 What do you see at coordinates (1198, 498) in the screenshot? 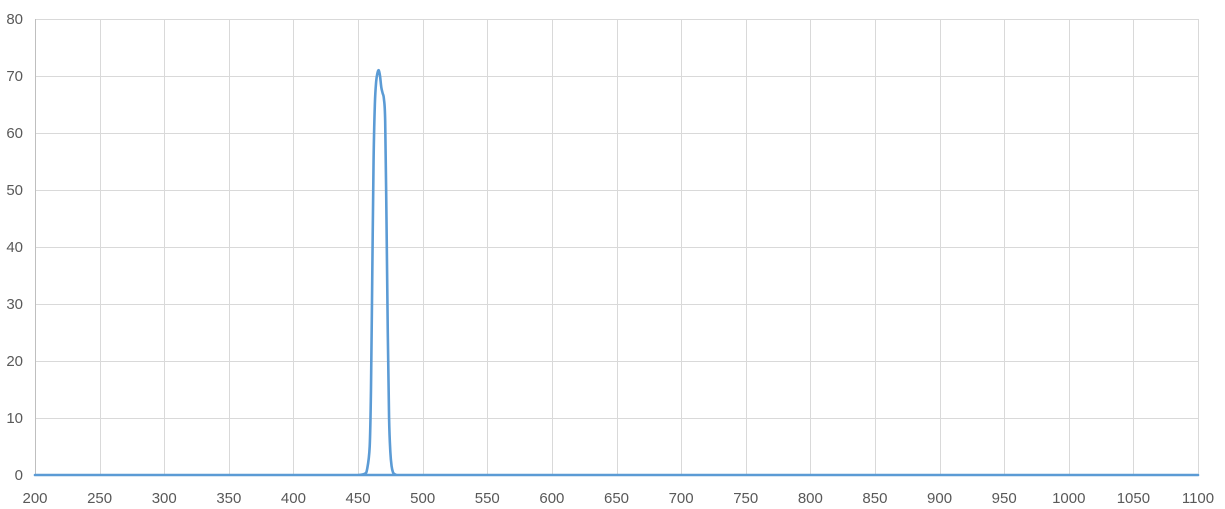
I see `x-tick-label: 1100` at bounding box center [1198, 498].